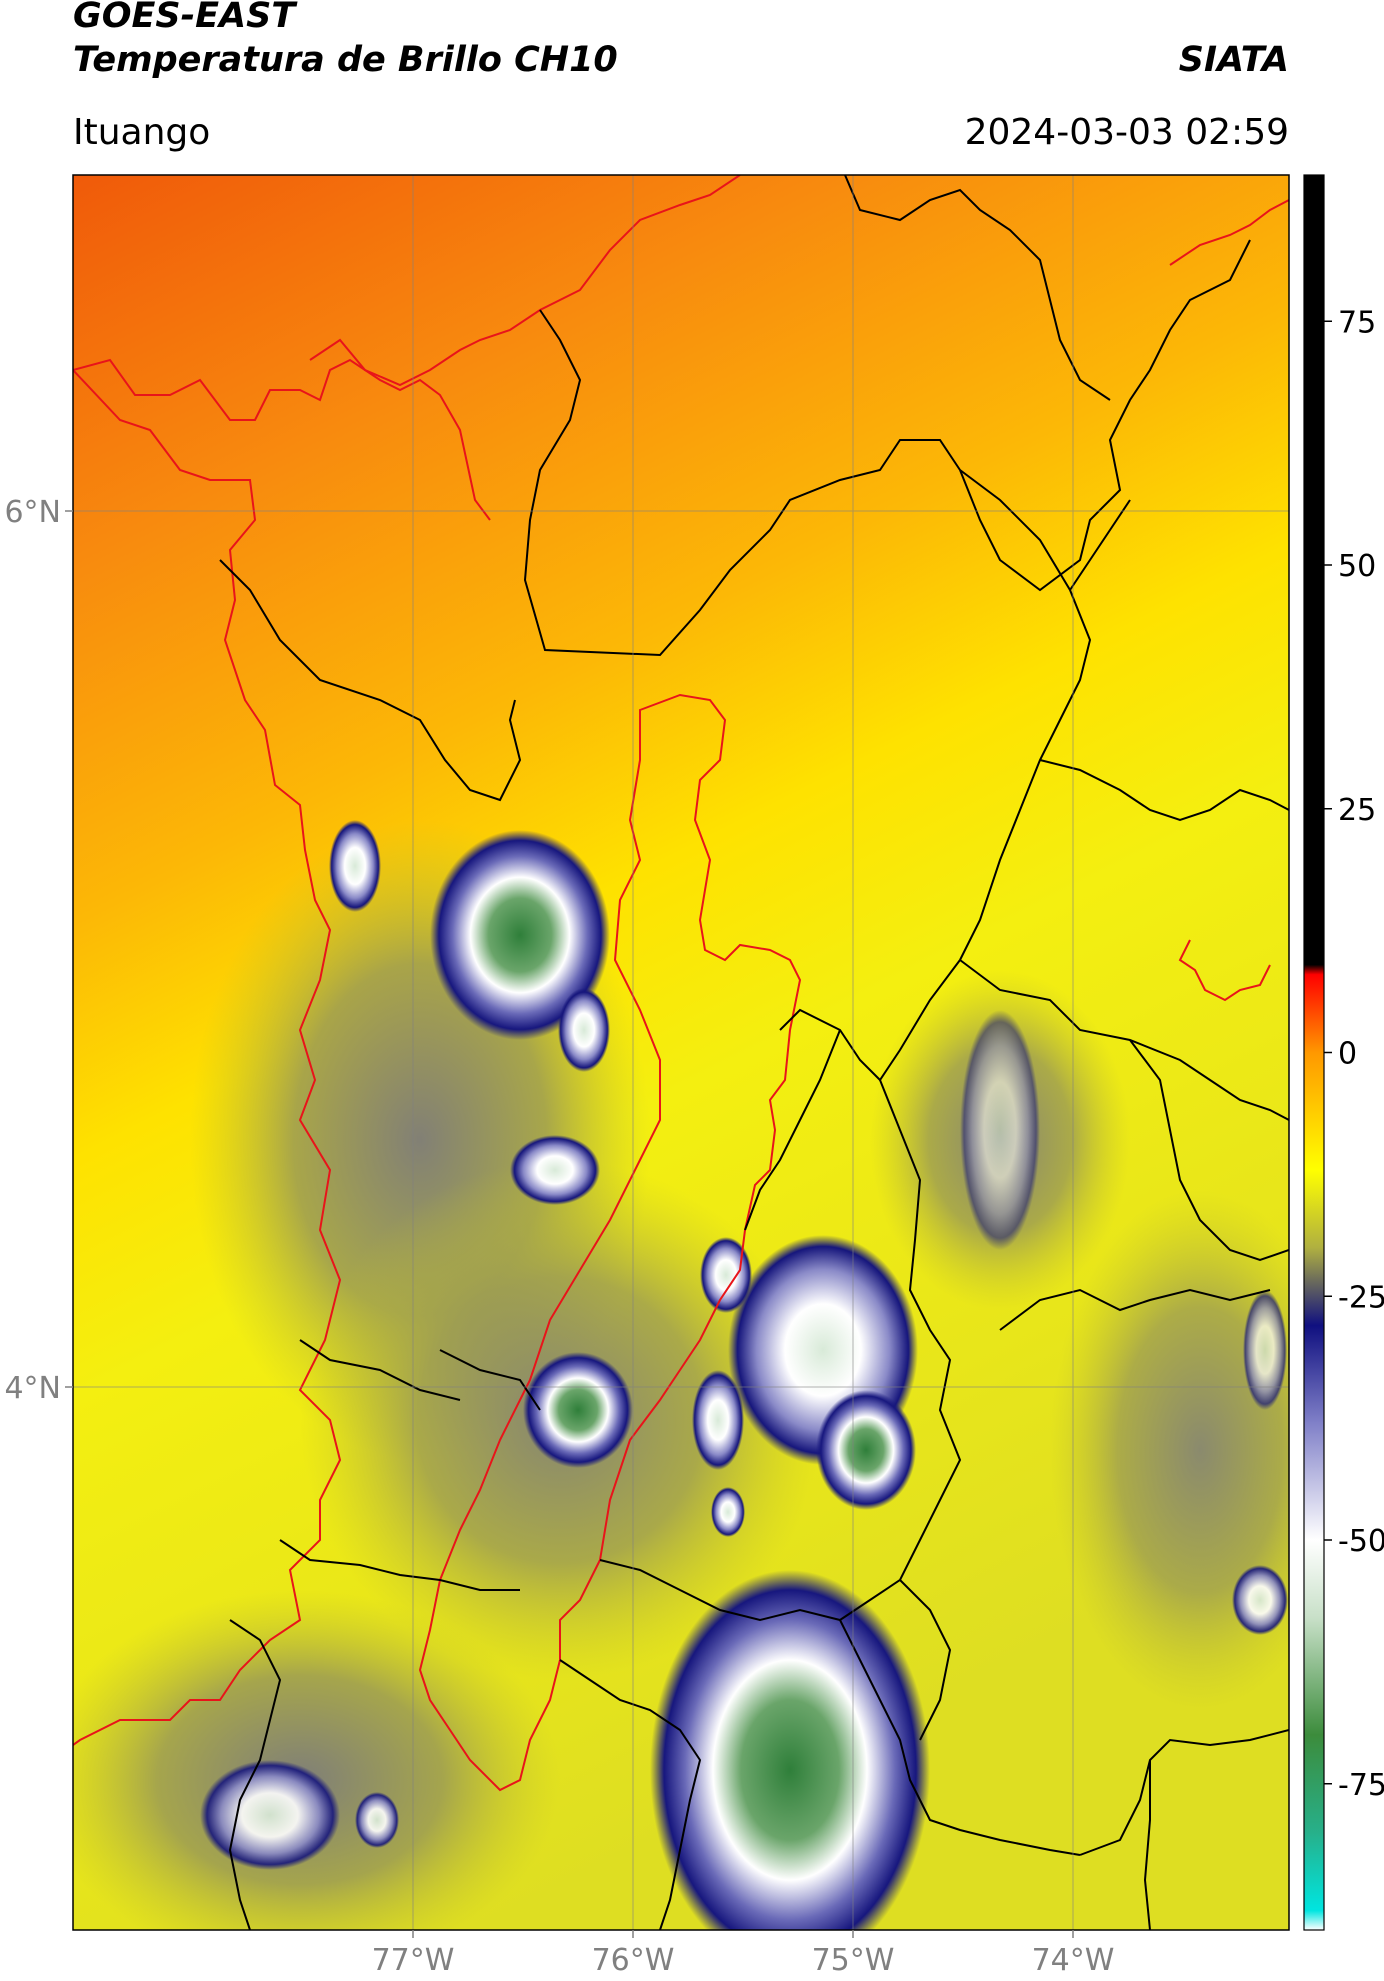 The image size is (1384, 1981). What do you see at coordinates (207, 1057) in the screenshot?
I see `coastline` at bounding box center [207, 1057].